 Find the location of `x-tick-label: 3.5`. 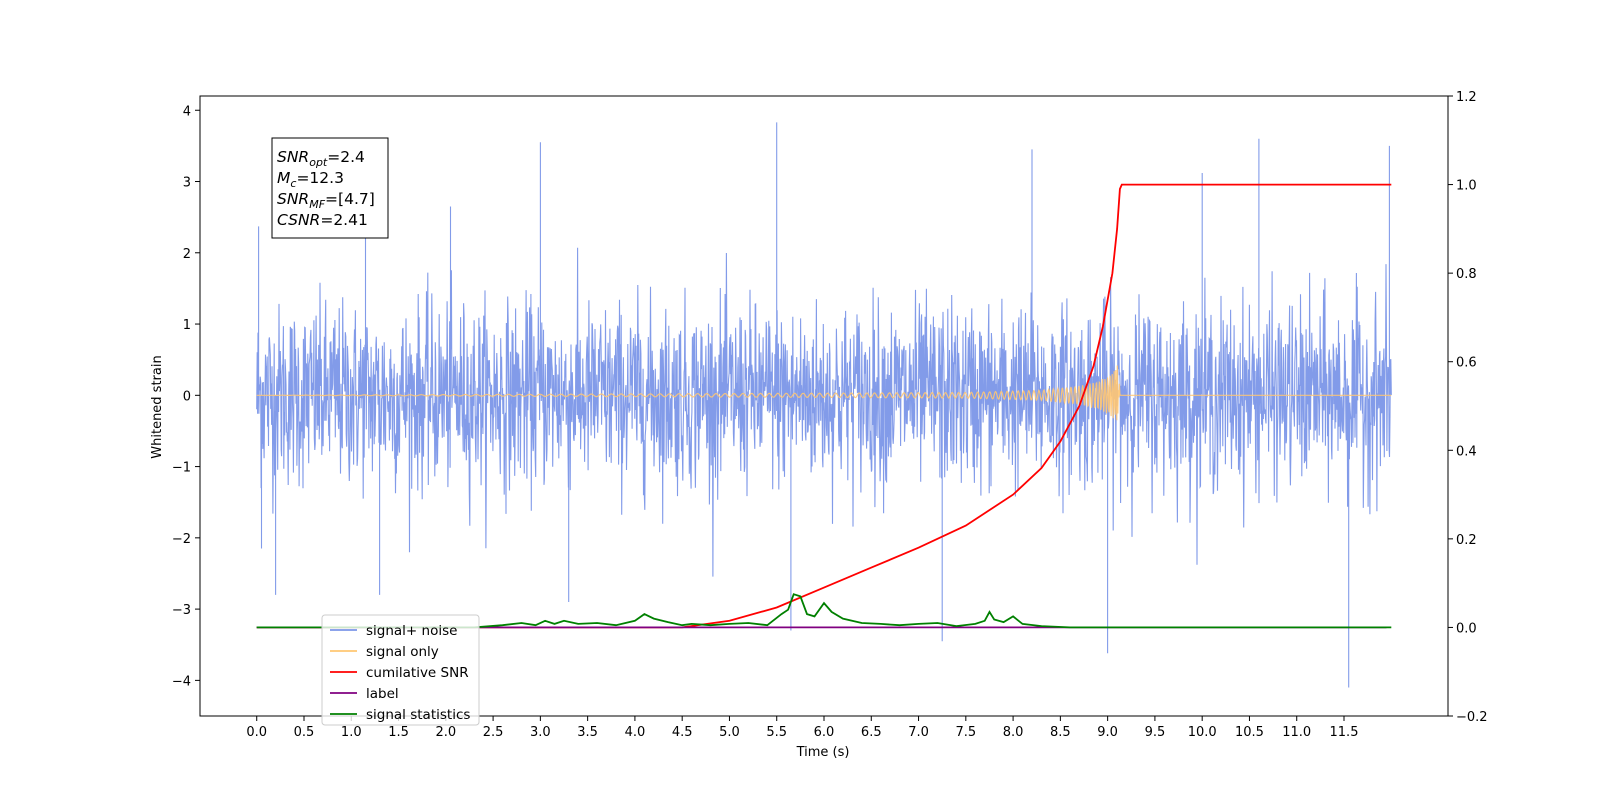

x-tick-label: 3.5 is located at coordinates (587, 732).